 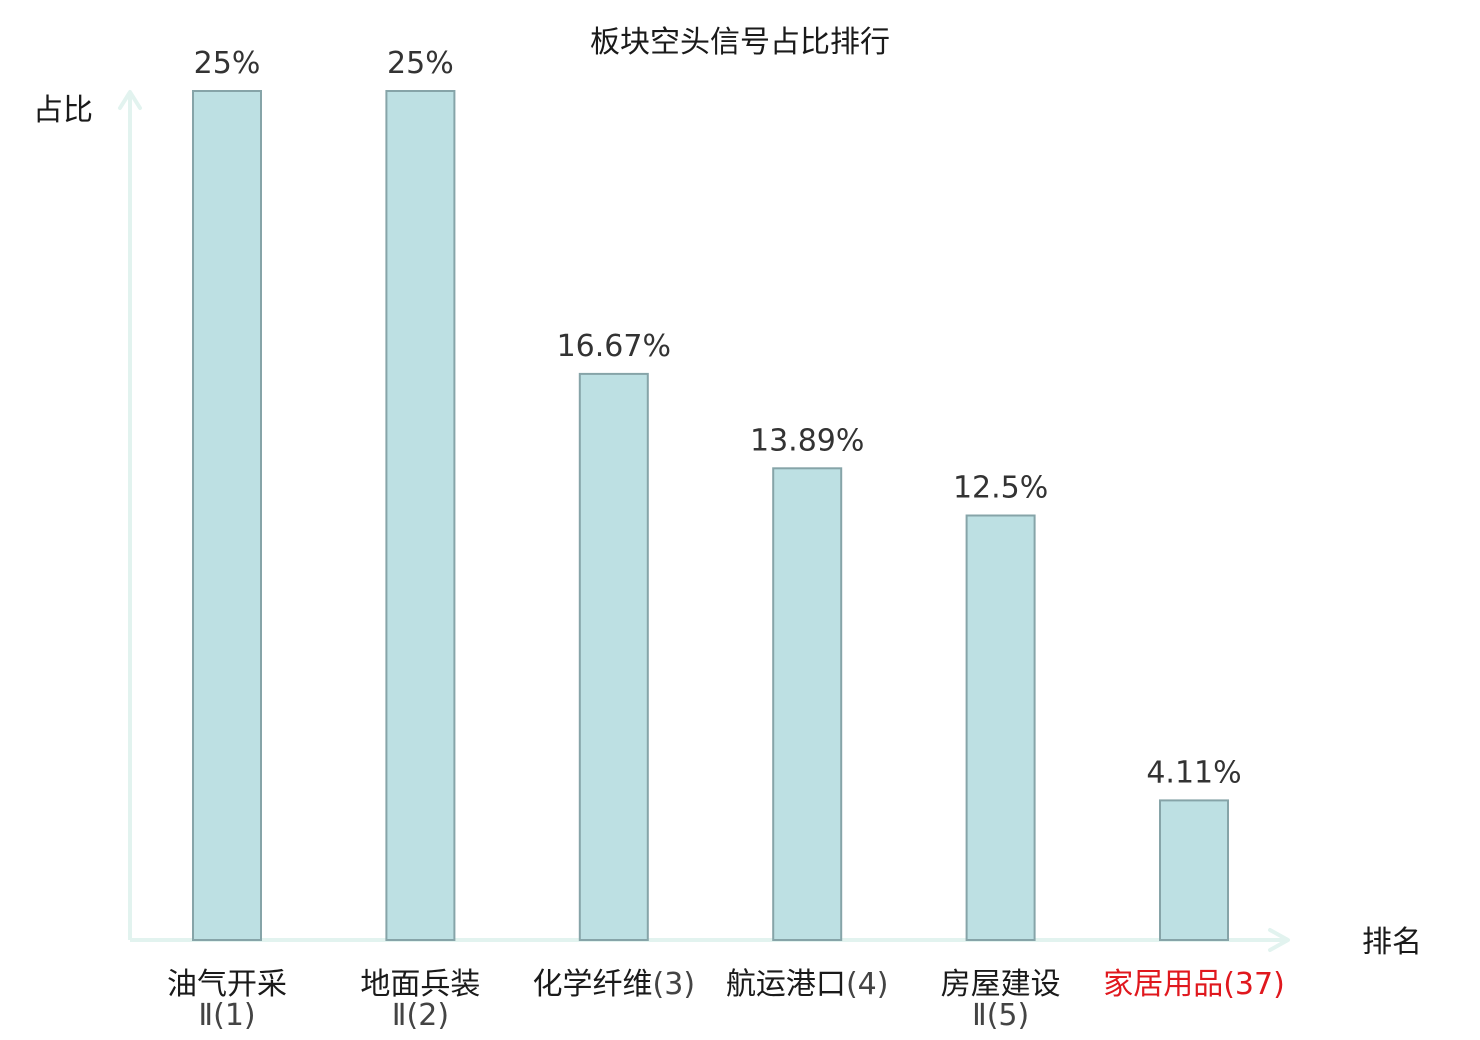 What do you see at coordinates (614, 346) in the screenshot?
I see `value-label-3: 16.67%` at bounding box center [614, 346].